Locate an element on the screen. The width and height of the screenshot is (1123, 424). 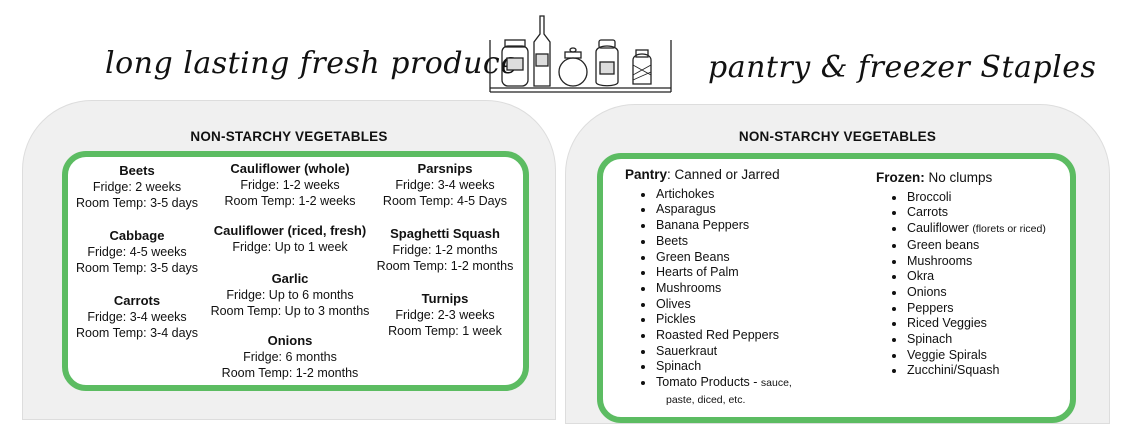
list-item: Hearts of Palm is located at coordinates (716, 273).